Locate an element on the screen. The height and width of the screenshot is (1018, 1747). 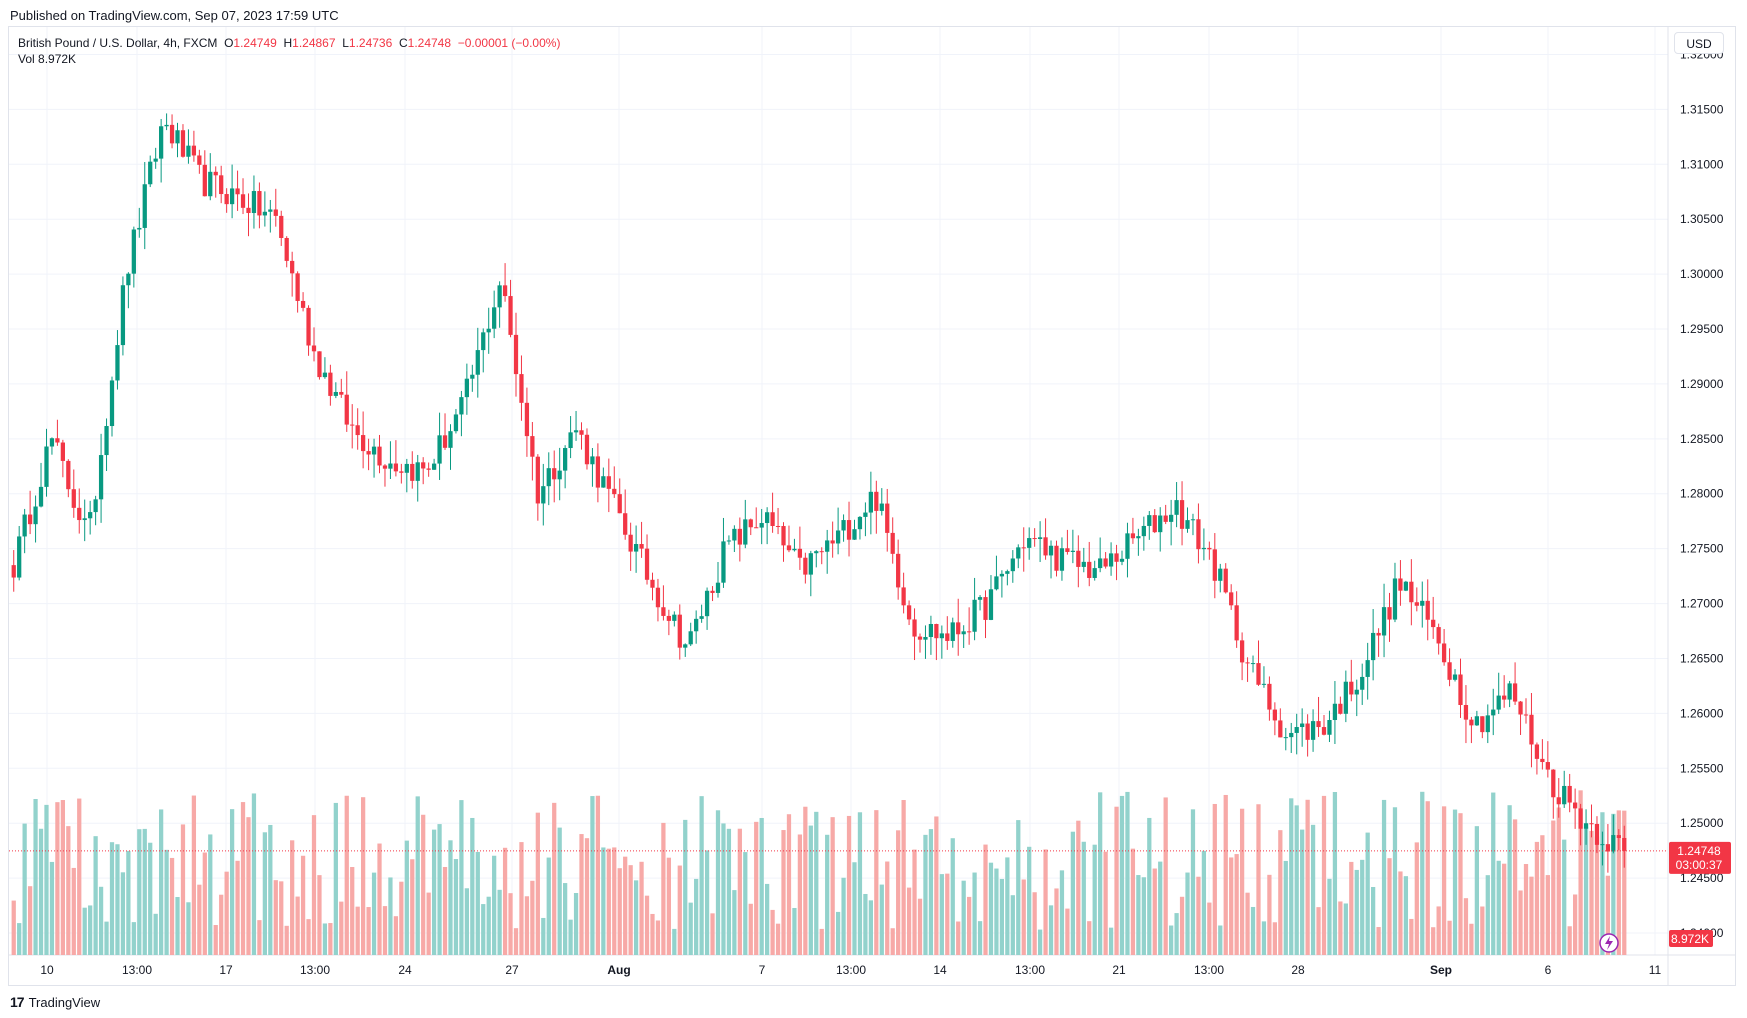
x-tick-label: 14 is located at coordinates (940, 970).